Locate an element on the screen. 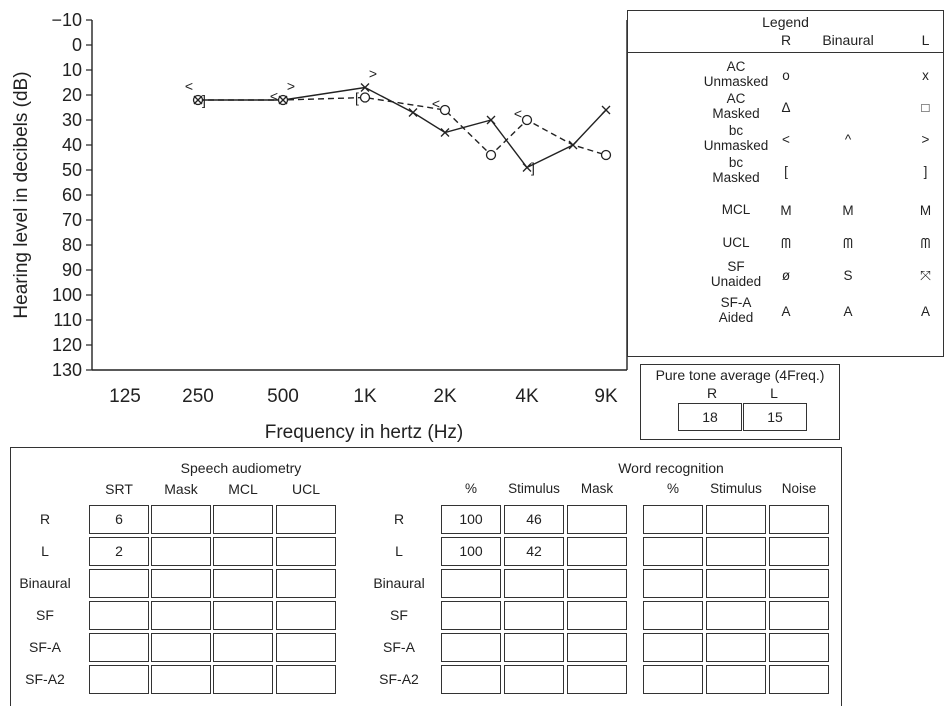  x-tick-label: 125 is located at coordinates (125, 396).